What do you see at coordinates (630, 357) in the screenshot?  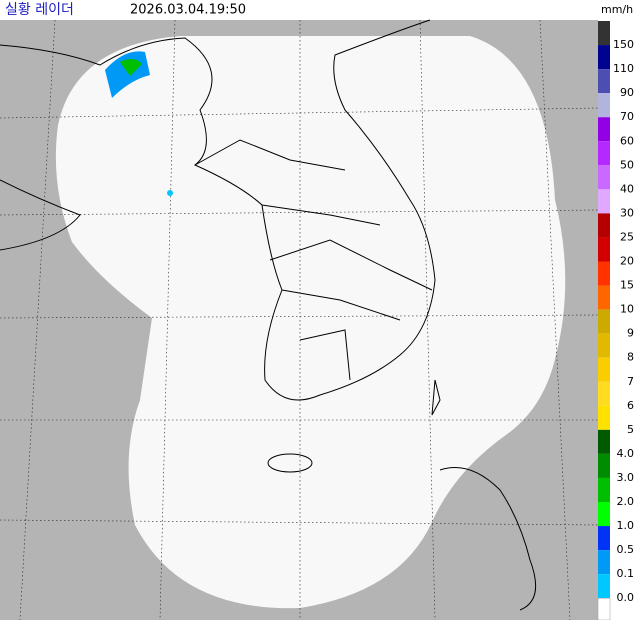 I see `legend-label: 8` at bounding box center [630, 357].